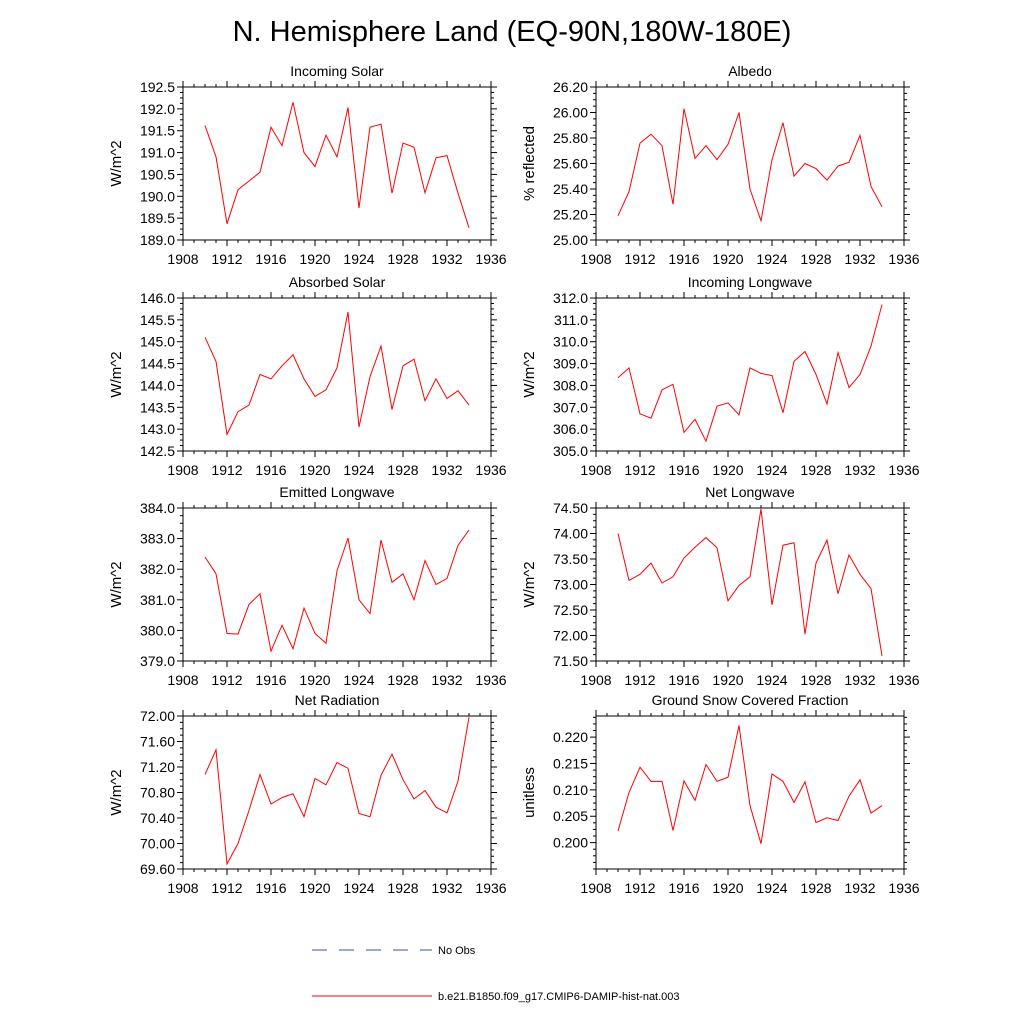  Describe the element at coordinates (336, 492) in the screenshot. I see `panel-title: Emitted Longwave` at that location.